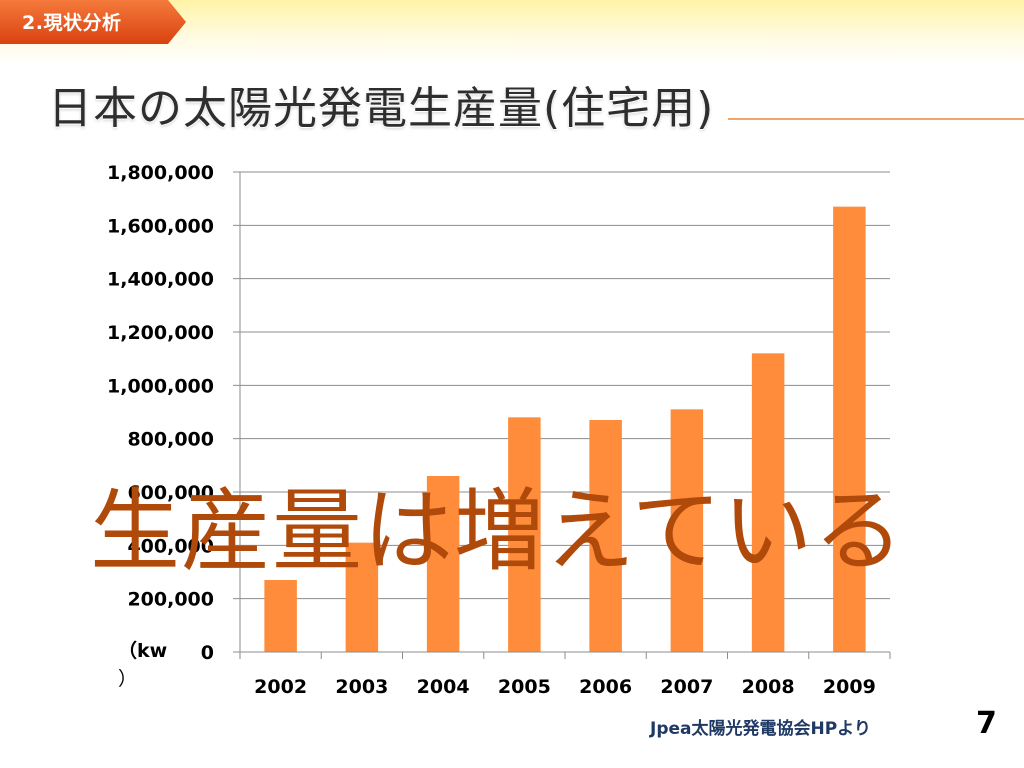  Describe the element at coordinates (605, 536) in the screenshot. I see `bar-2006` at that location.